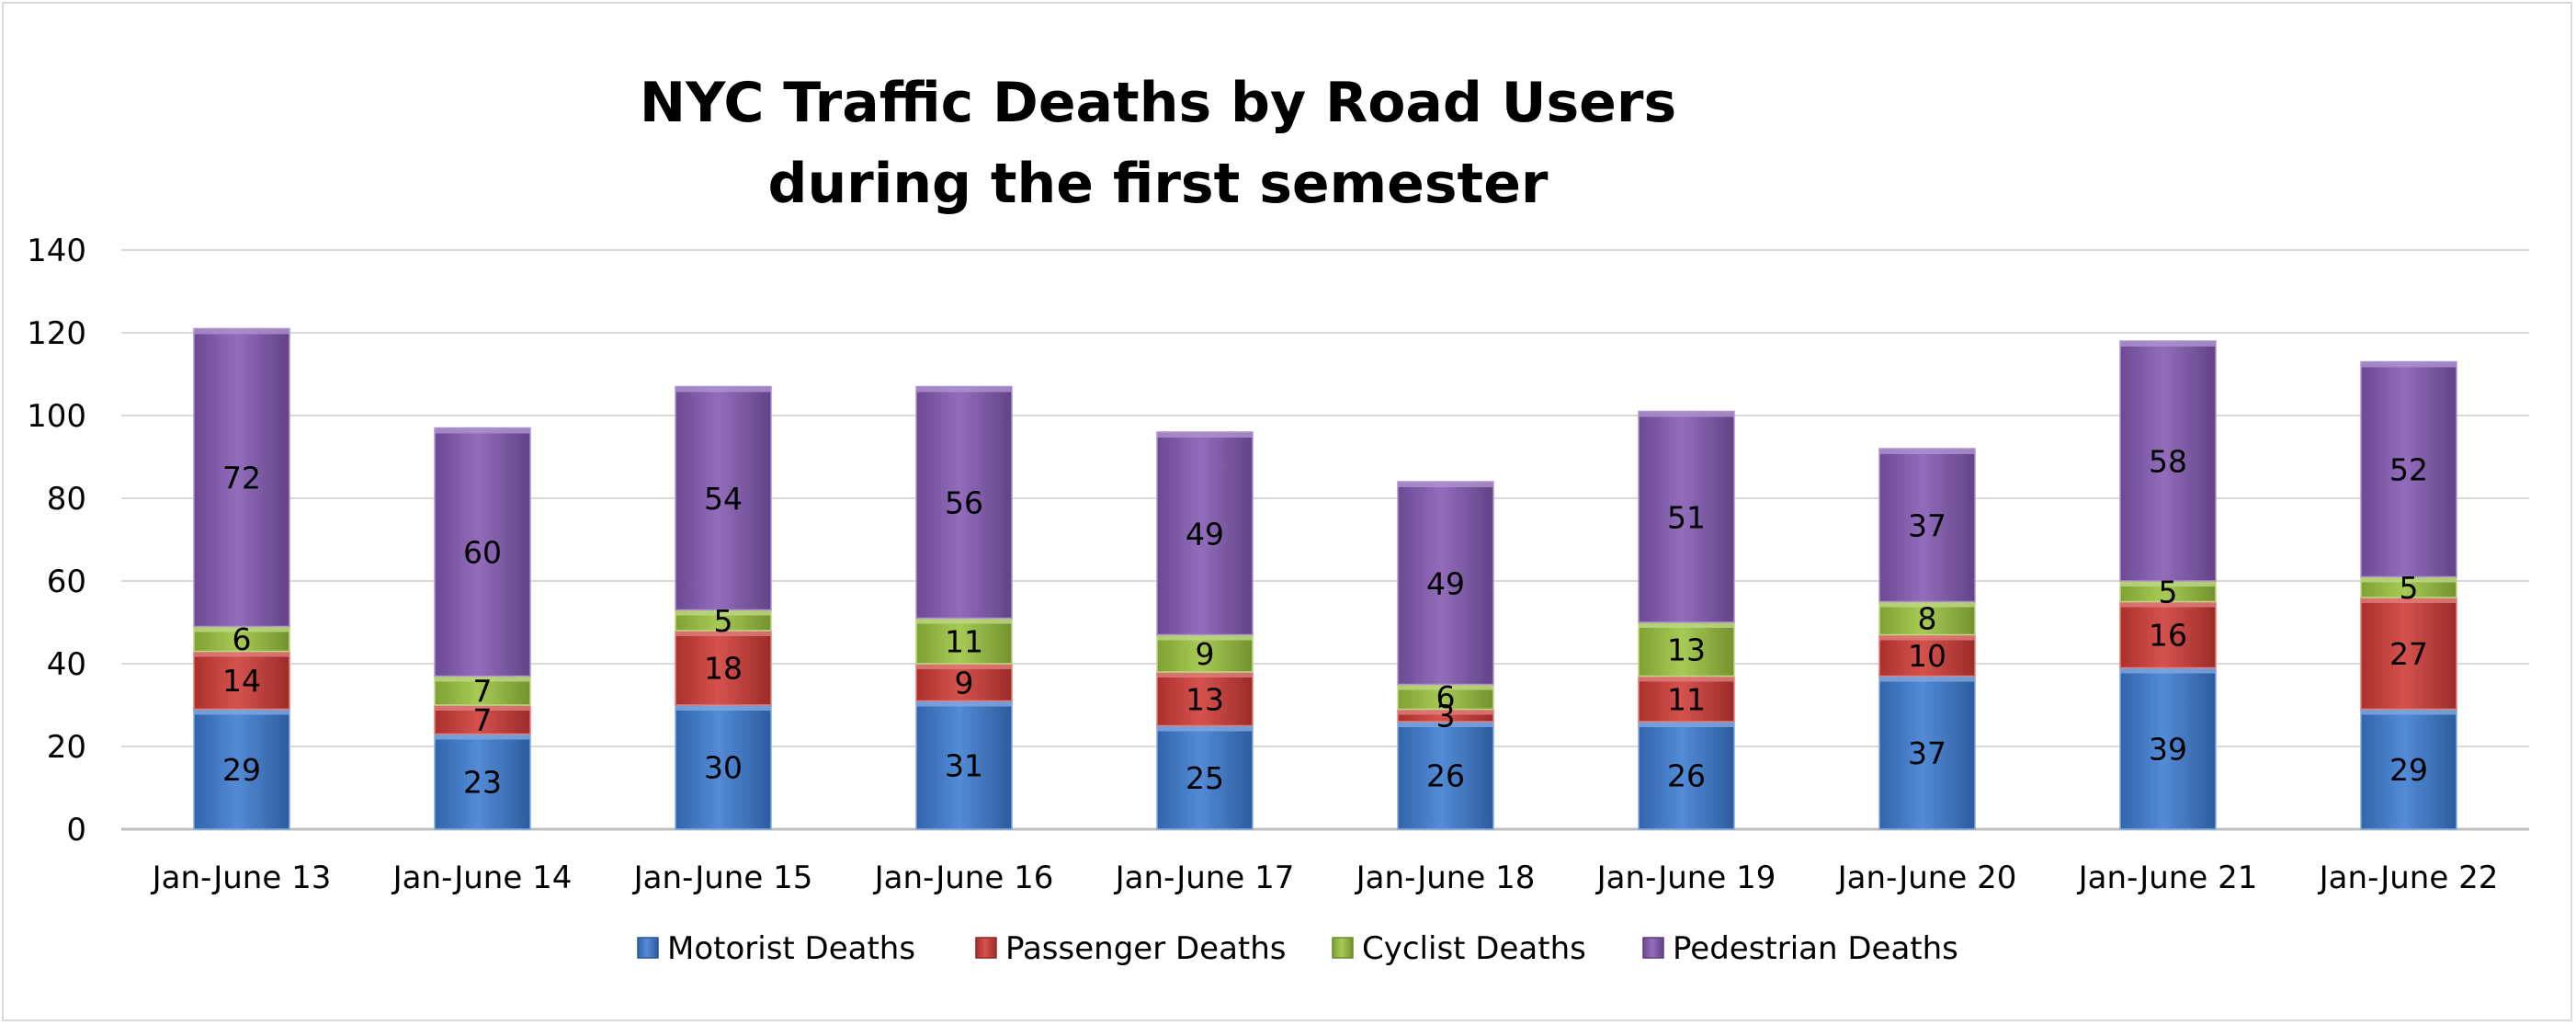  Describe the element at coordinates (482, 782) in the screenshot. I see `data-label-motorist-deaths-jan-june-14: 23` at that location.